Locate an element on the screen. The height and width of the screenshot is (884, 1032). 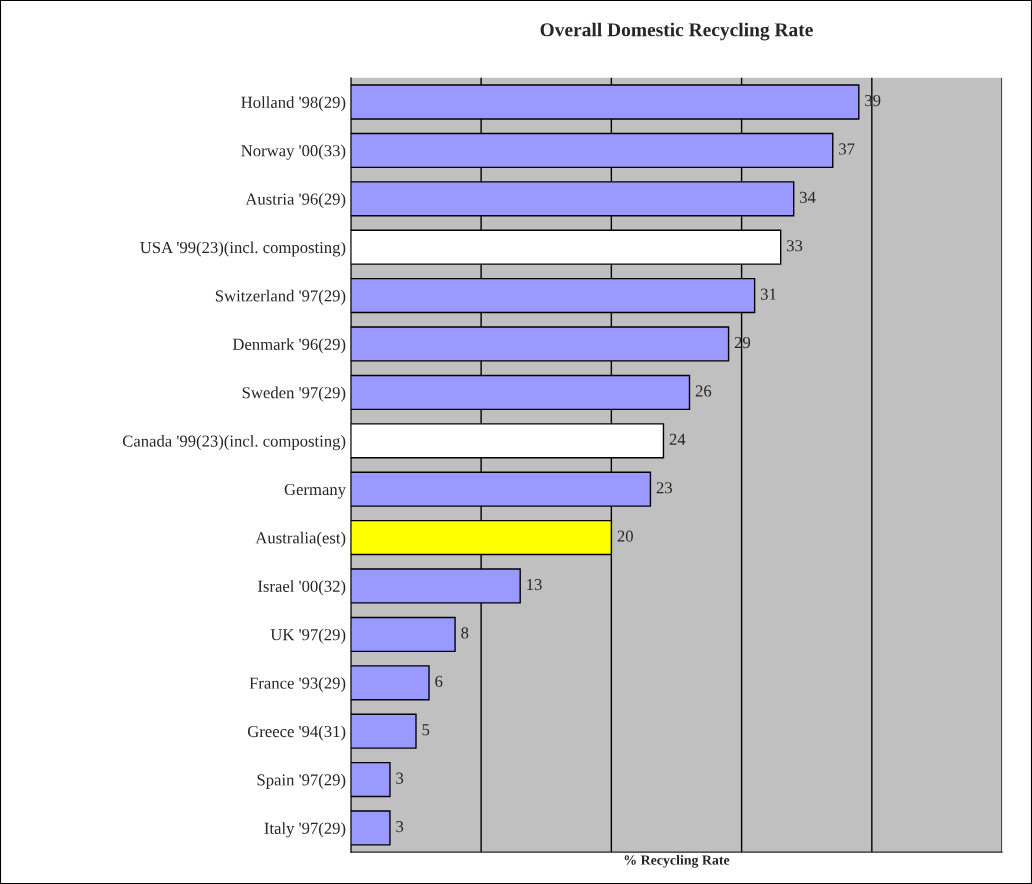
x-axis-title: % Recycling Rate is located at coordinates (677, 861).